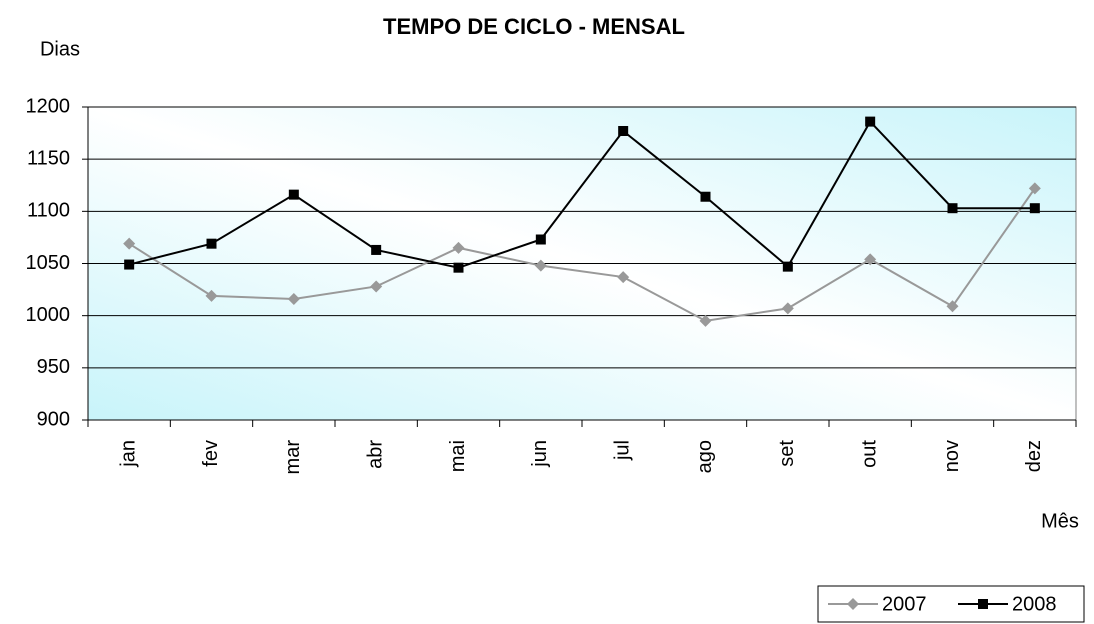 The width and height of the screenshot is (1094, 624). I want to click on x-tick-label: jan, so click(128, 454).